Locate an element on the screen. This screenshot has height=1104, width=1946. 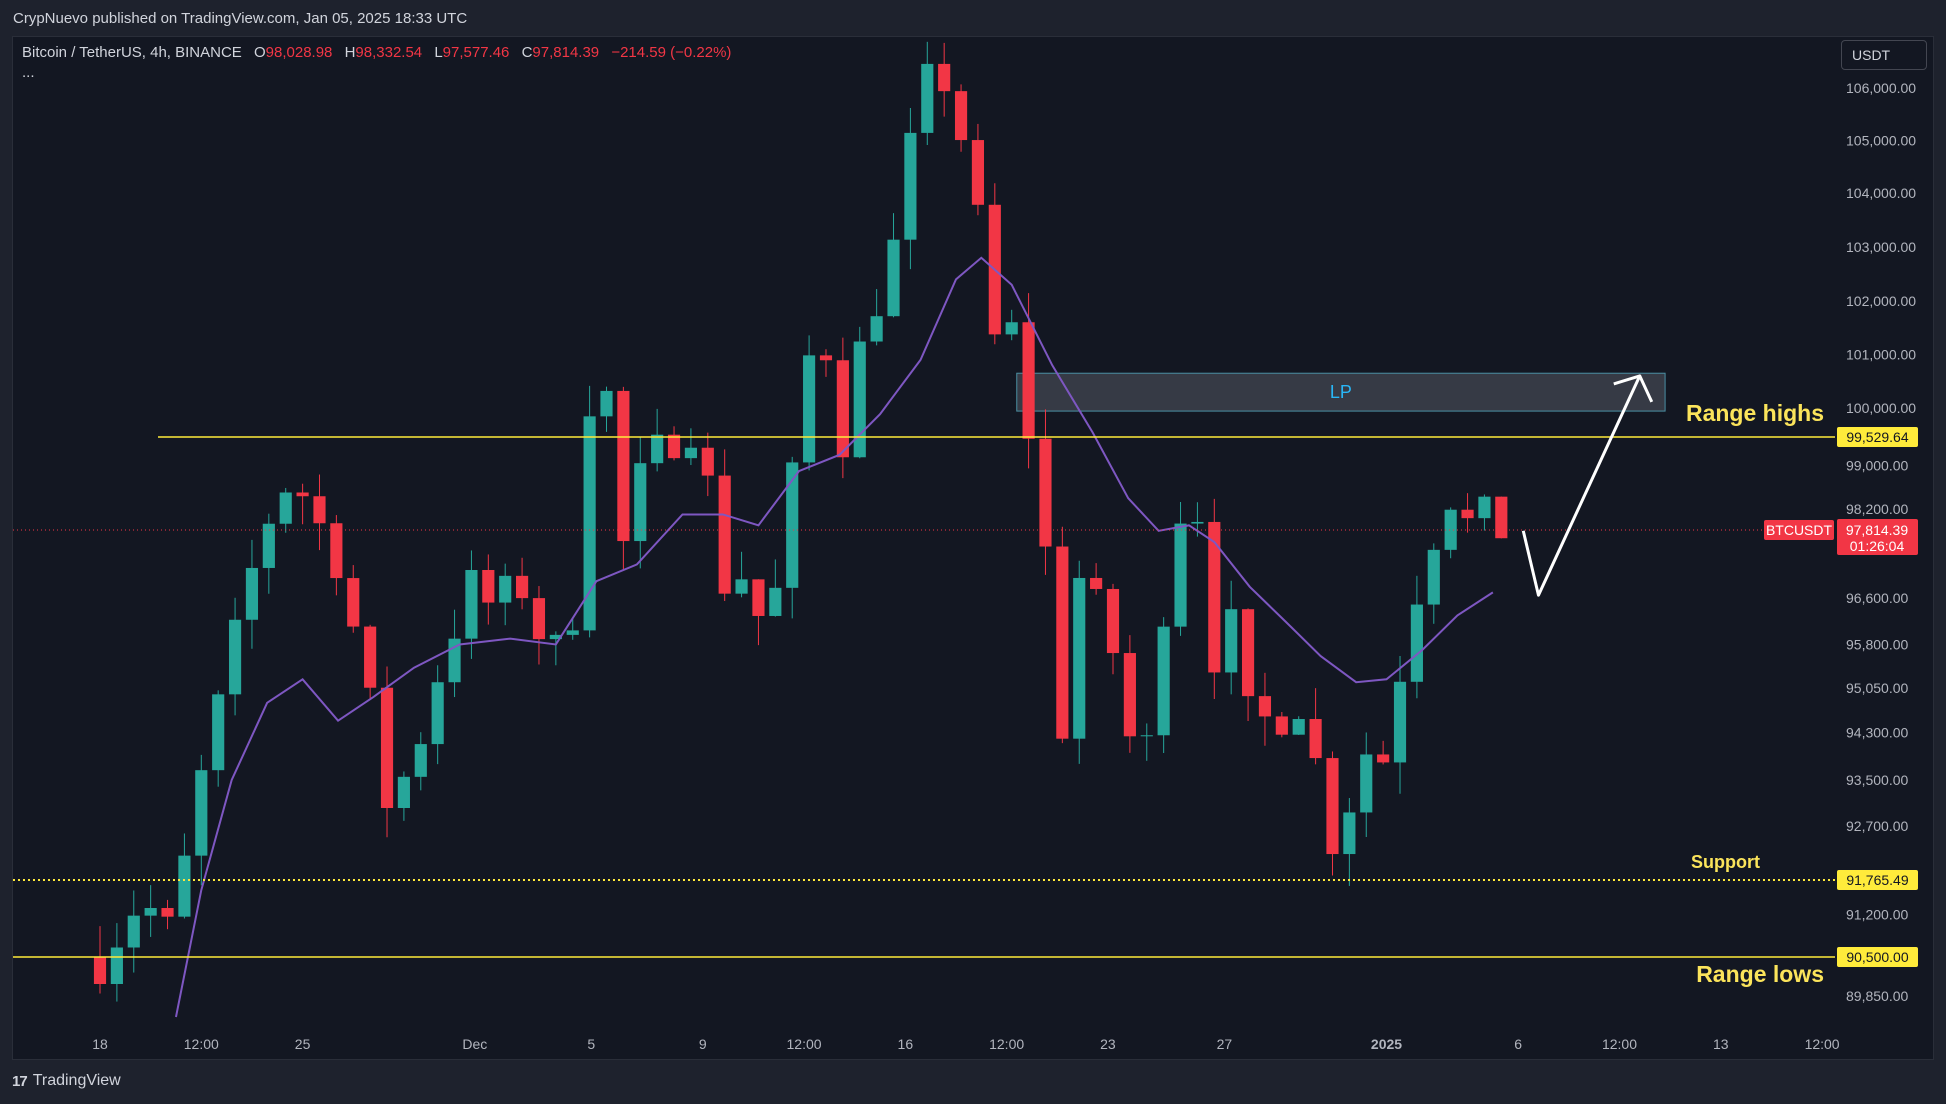
footer-brand: 17 TradingView is located at coordinates (66, 1081).